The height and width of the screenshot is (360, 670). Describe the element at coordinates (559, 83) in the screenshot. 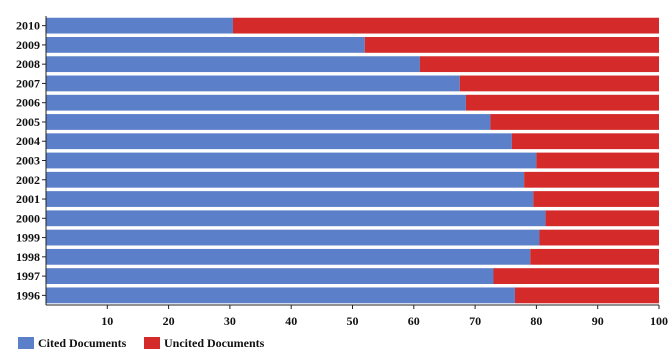

I see `bar-uncited-2007` at that location.